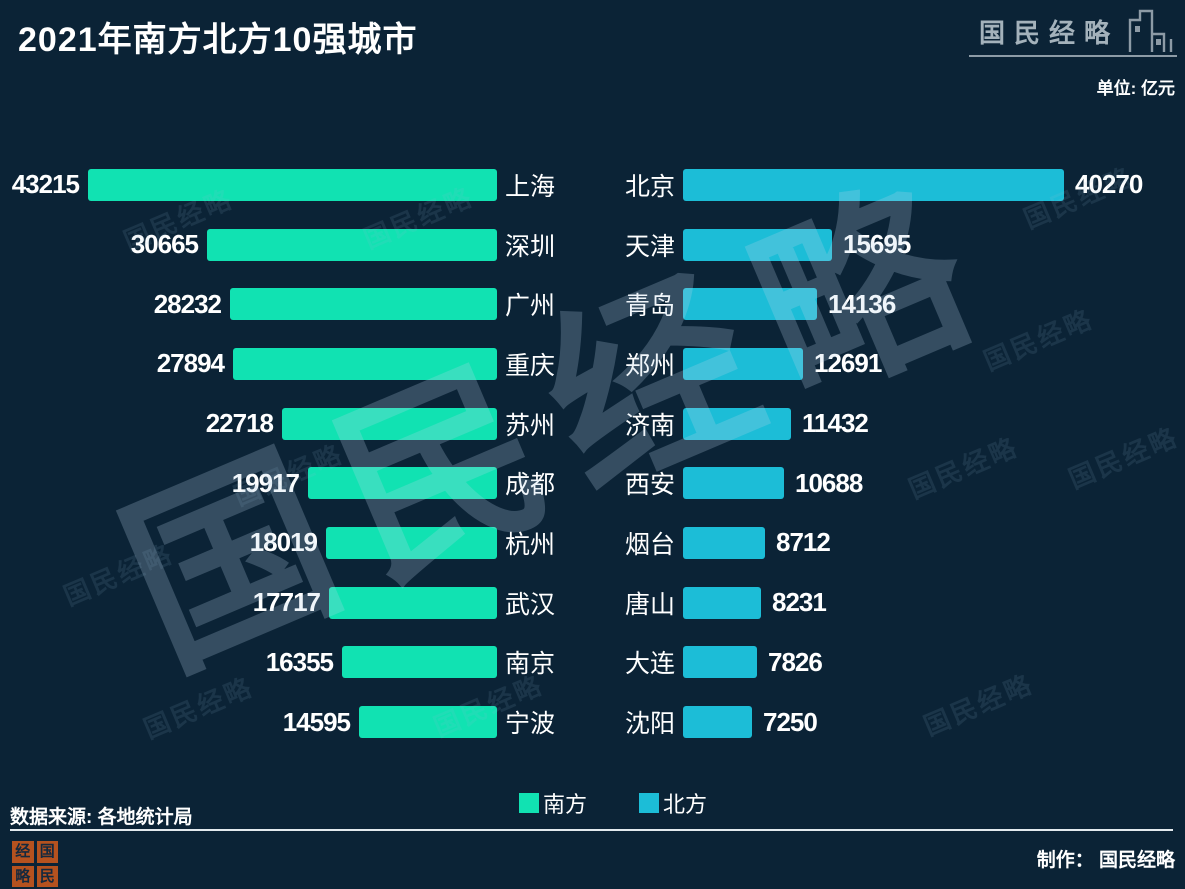 Image resolution: width=1185 pixels, height=889 pixels. What do you see at coordinates (898, 603) in the screenshot?
I see `bar-row: 唐山 8231` at bounding box center [898, 603].